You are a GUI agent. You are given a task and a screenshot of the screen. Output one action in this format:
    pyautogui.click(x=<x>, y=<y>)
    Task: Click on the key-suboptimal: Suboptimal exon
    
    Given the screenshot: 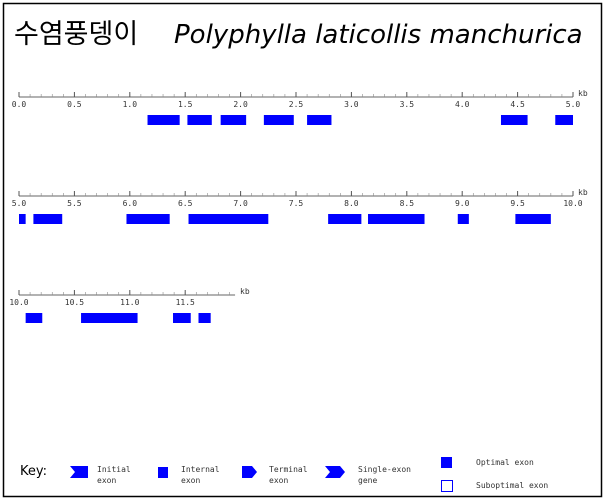 What is the action you would take?
    pyautogui.click(x=512, y=485)
    